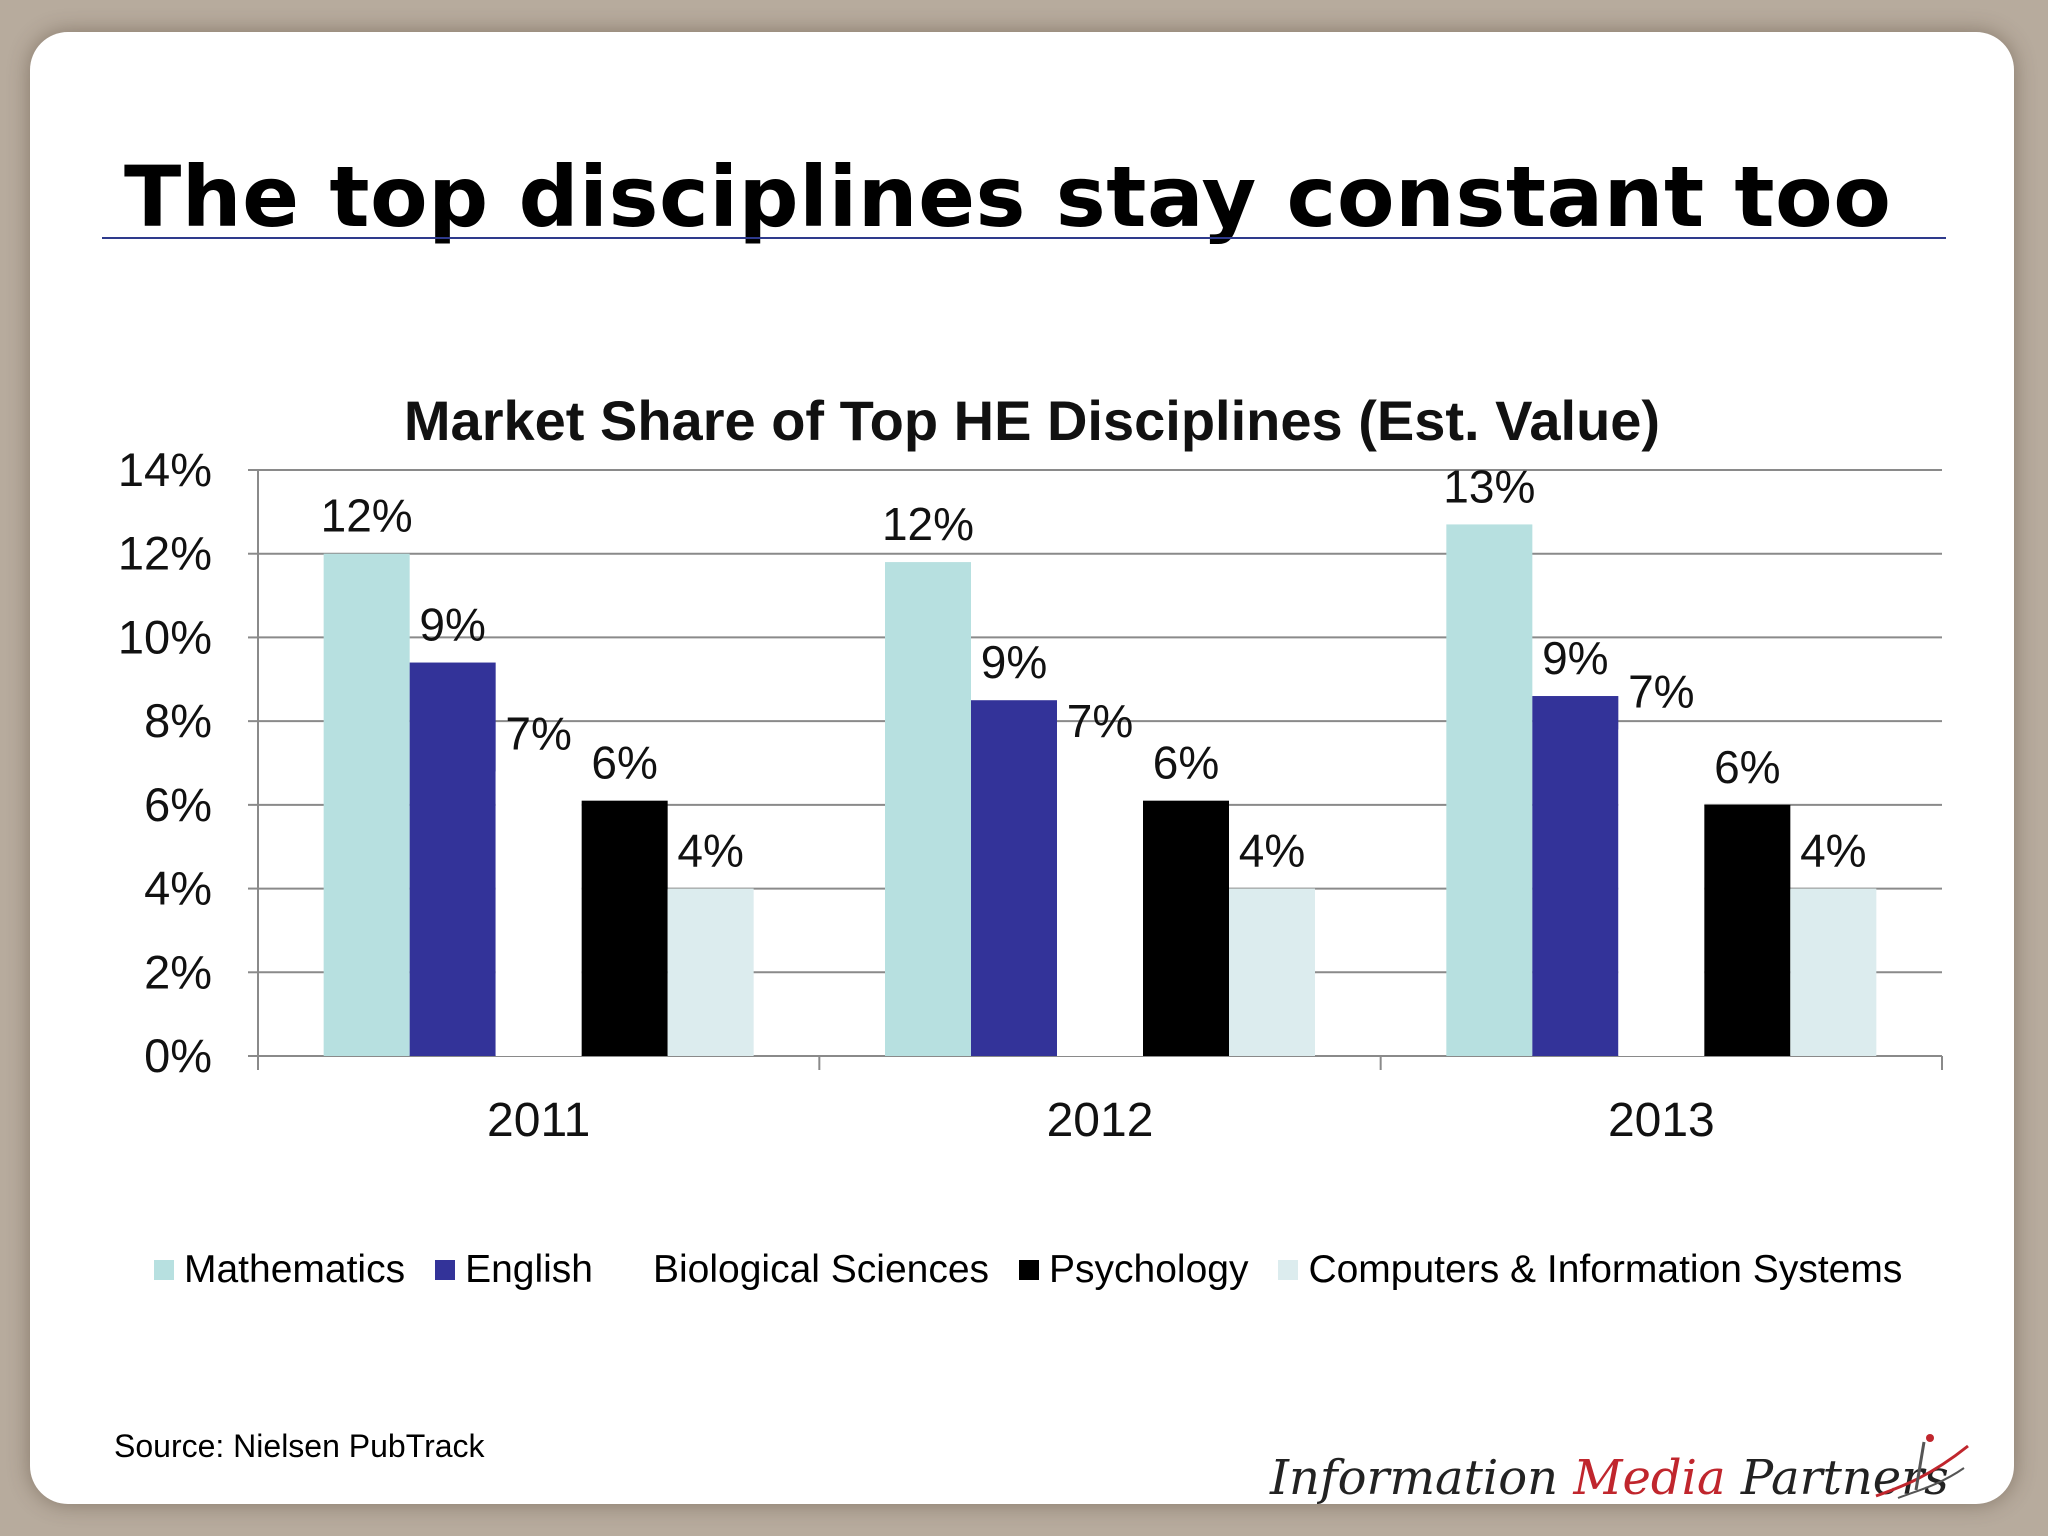 This screenshot has width=2048, height=1536. What do you see at coordinates (178, 1055) in the screenshot?
I see `y-tick-label: 0%` at bounding box center [178, 1055].